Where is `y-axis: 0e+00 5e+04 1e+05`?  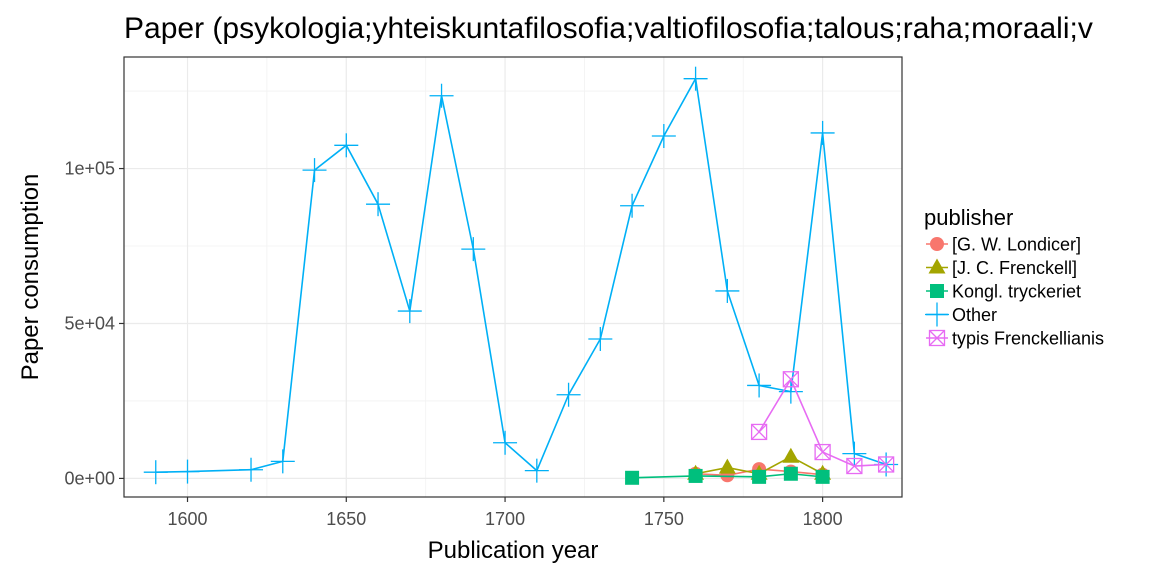 y-axis: 0e+00 5e+04 1e+05 is located at coordinates (94, 323).